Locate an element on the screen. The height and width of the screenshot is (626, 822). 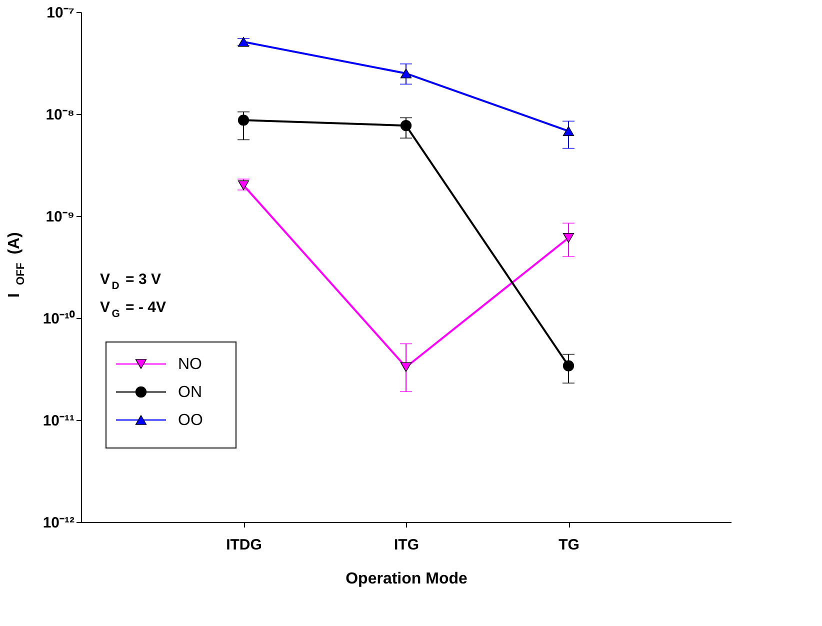
x-tick-label: ITG is located at coordinates (406, 545).